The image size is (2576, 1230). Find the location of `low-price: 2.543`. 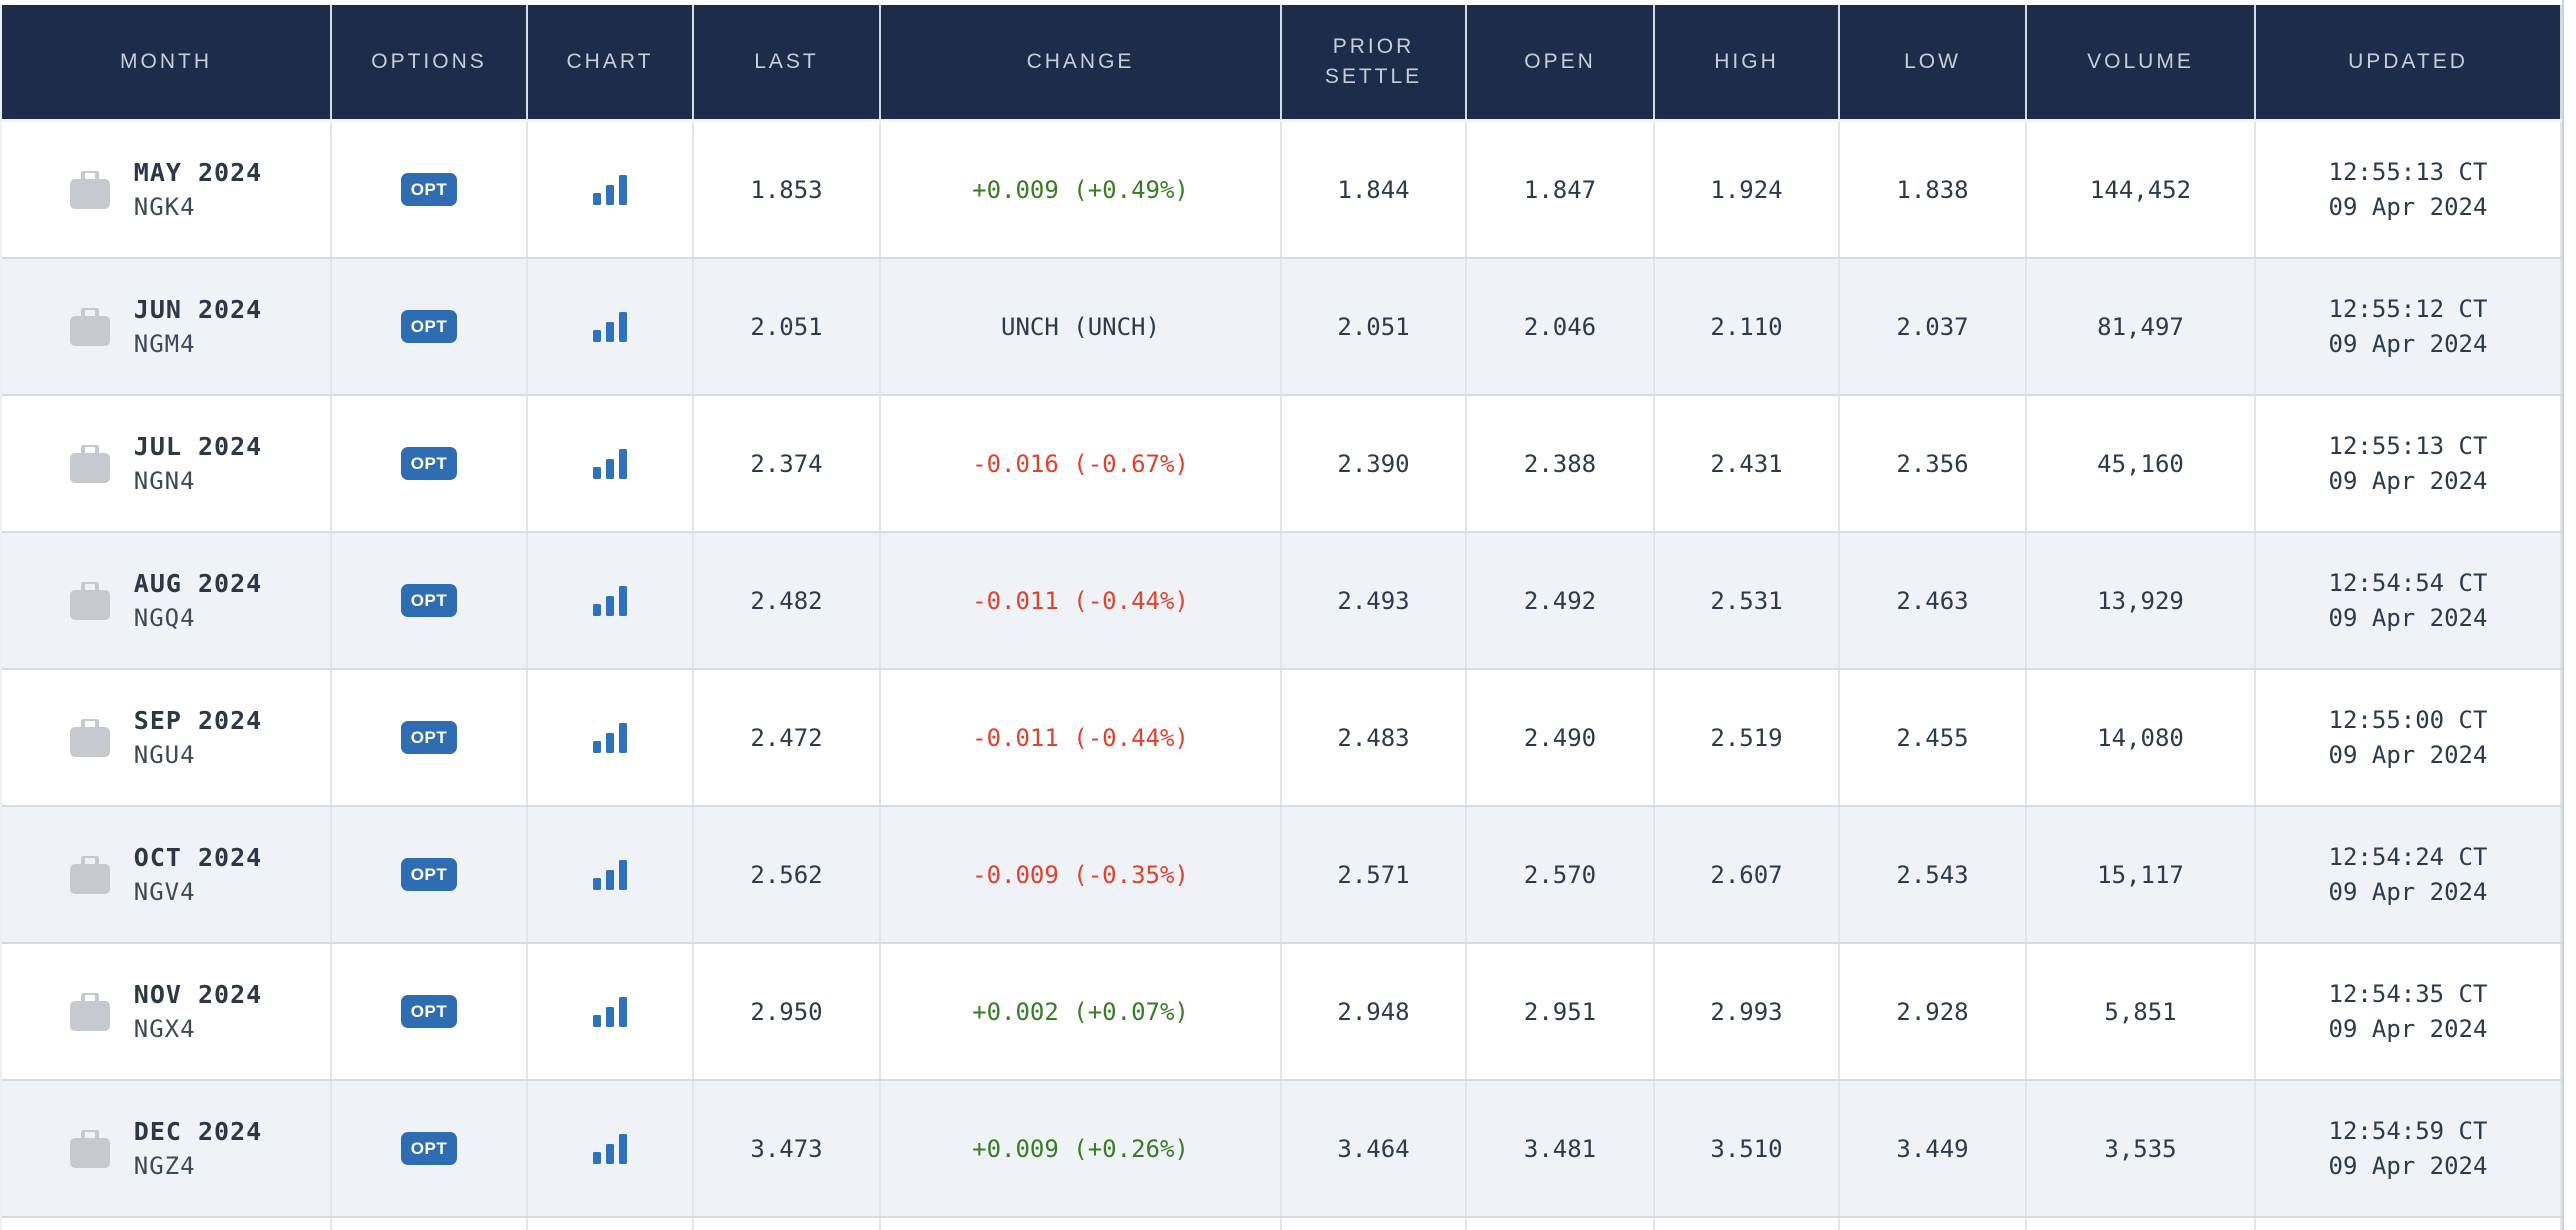

low-price: 2.543 is located at coordinates (1933, 874).